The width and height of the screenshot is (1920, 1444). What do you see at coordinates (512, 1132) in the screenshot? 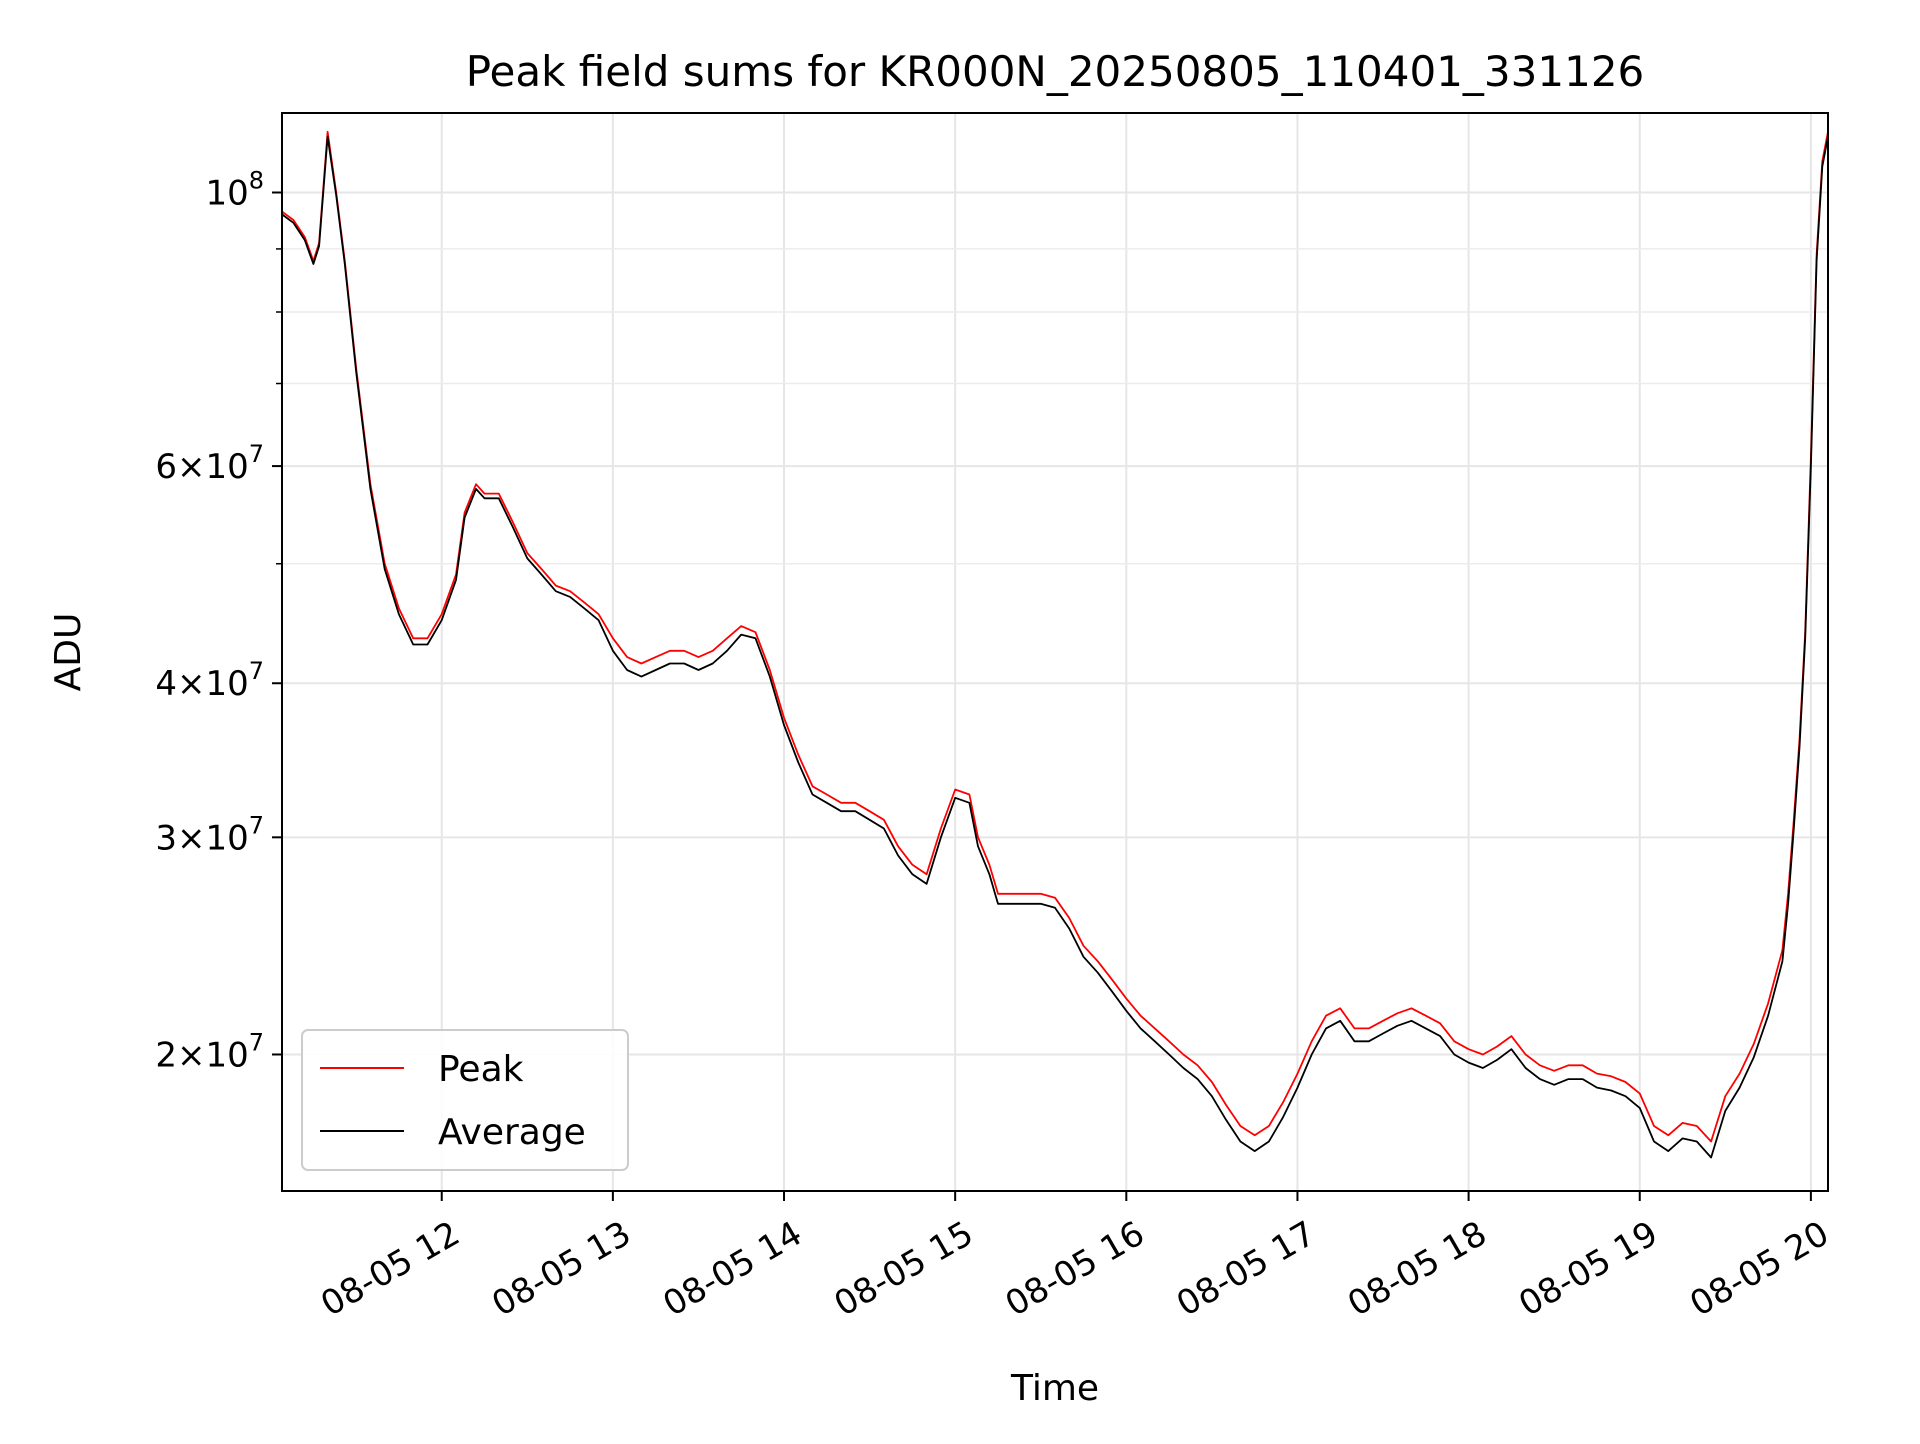
I see `legend-label-average: Average` at bounding box center [512, 1132].